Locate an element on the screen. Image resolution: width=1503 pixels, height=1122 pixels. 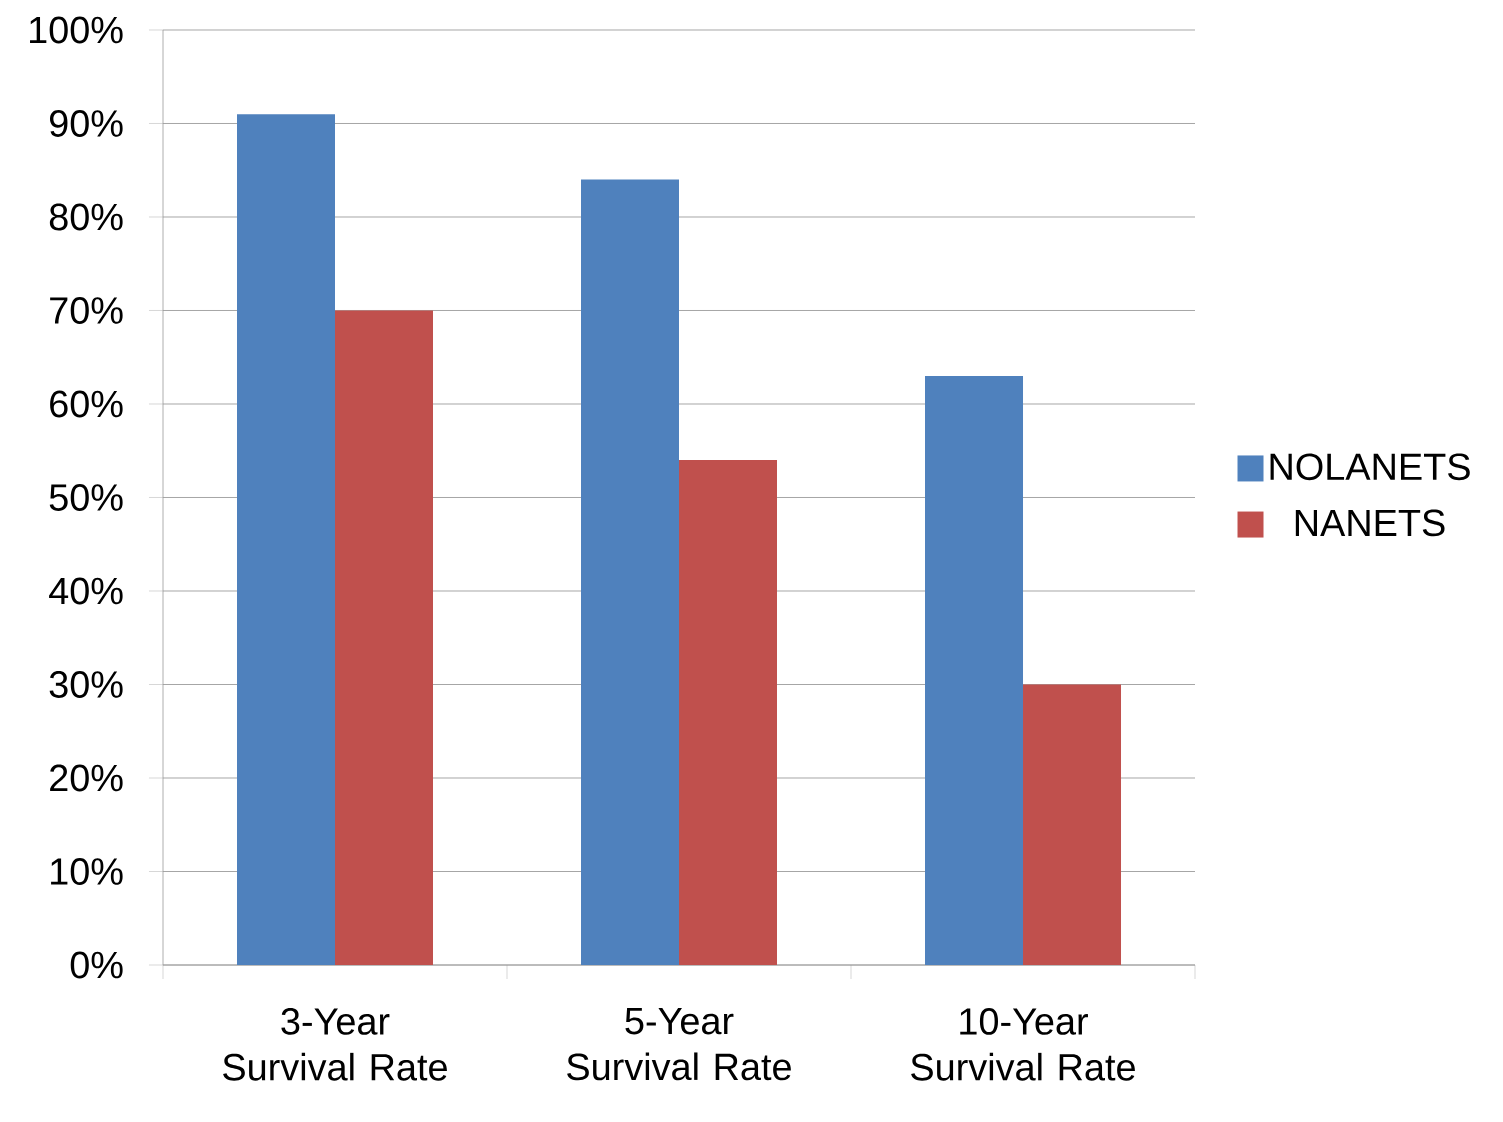
y-tick-label: 80% is located at coordinates (86, 217).